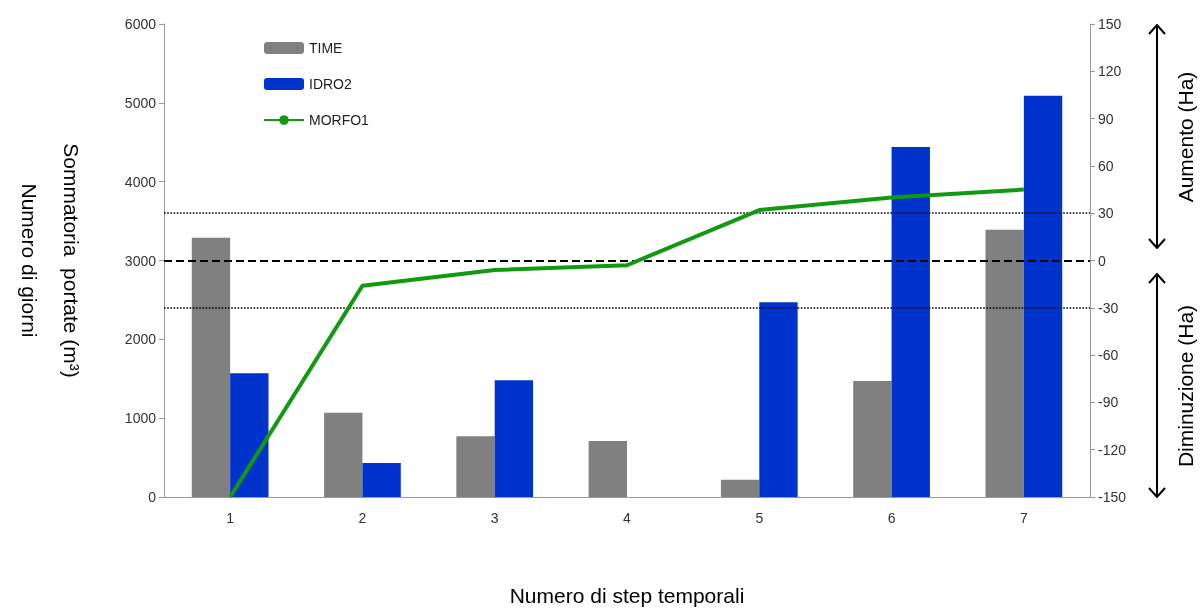 The image size is (1200, 611). I want to click on y2-tick-label: -30, so click(1108, 307).